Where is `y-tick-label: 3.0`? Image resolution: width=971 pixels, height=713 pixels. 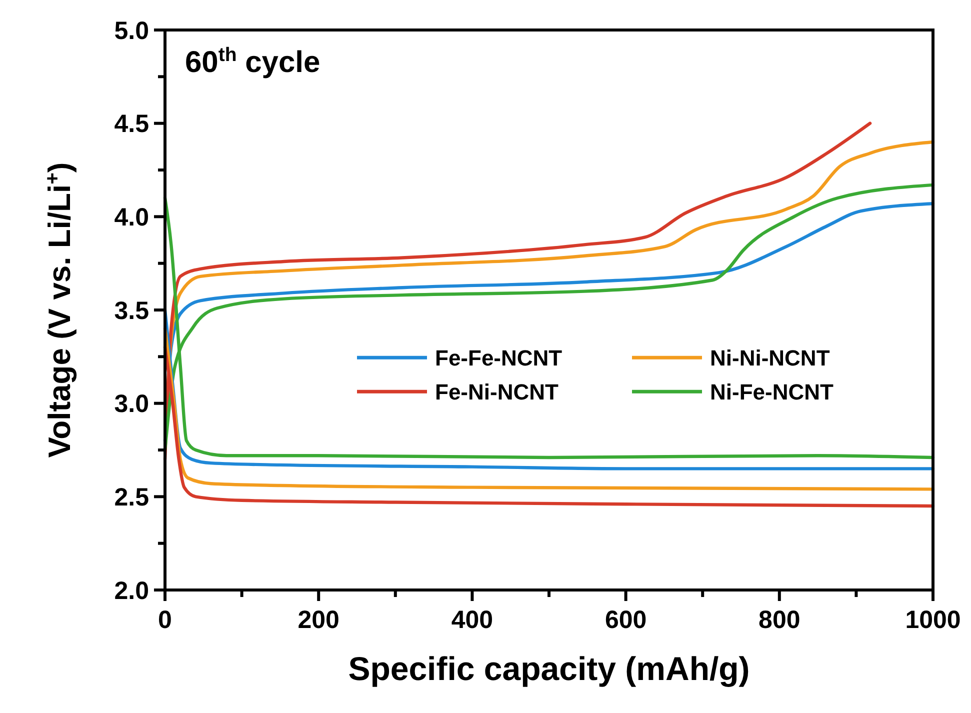
y-tick-label: 3.0 is located at coordinates (131, 404).